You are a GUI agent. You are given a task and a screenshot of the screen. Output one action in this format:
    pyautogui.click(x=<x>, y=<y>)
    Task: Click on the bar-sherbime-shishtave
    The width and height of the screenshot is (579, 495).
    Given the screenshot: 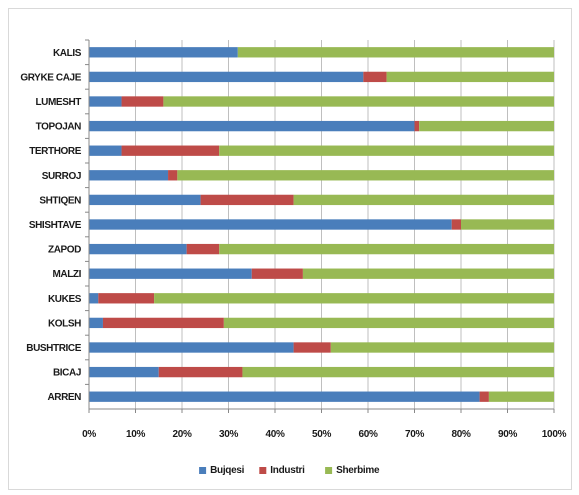 What is the action you would take?
    pyautogui.click(x=507, y=224)
    